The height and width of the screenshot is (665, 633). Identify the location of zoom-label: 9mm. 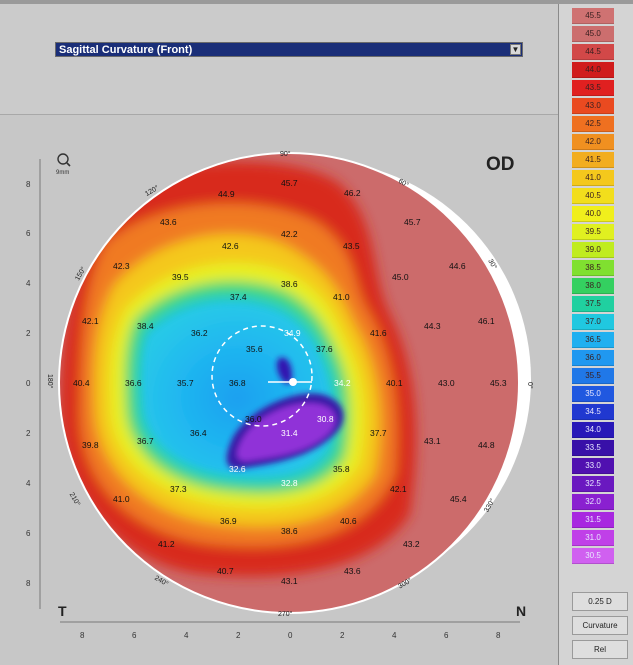
(62, 173).